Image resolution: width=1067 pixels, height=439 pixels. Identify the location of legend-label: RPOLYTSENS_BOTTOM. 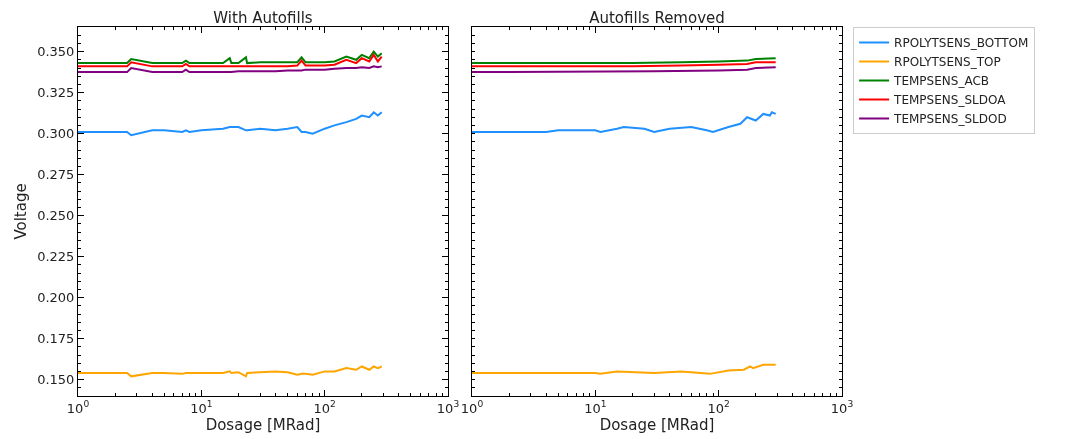
(961, 43).